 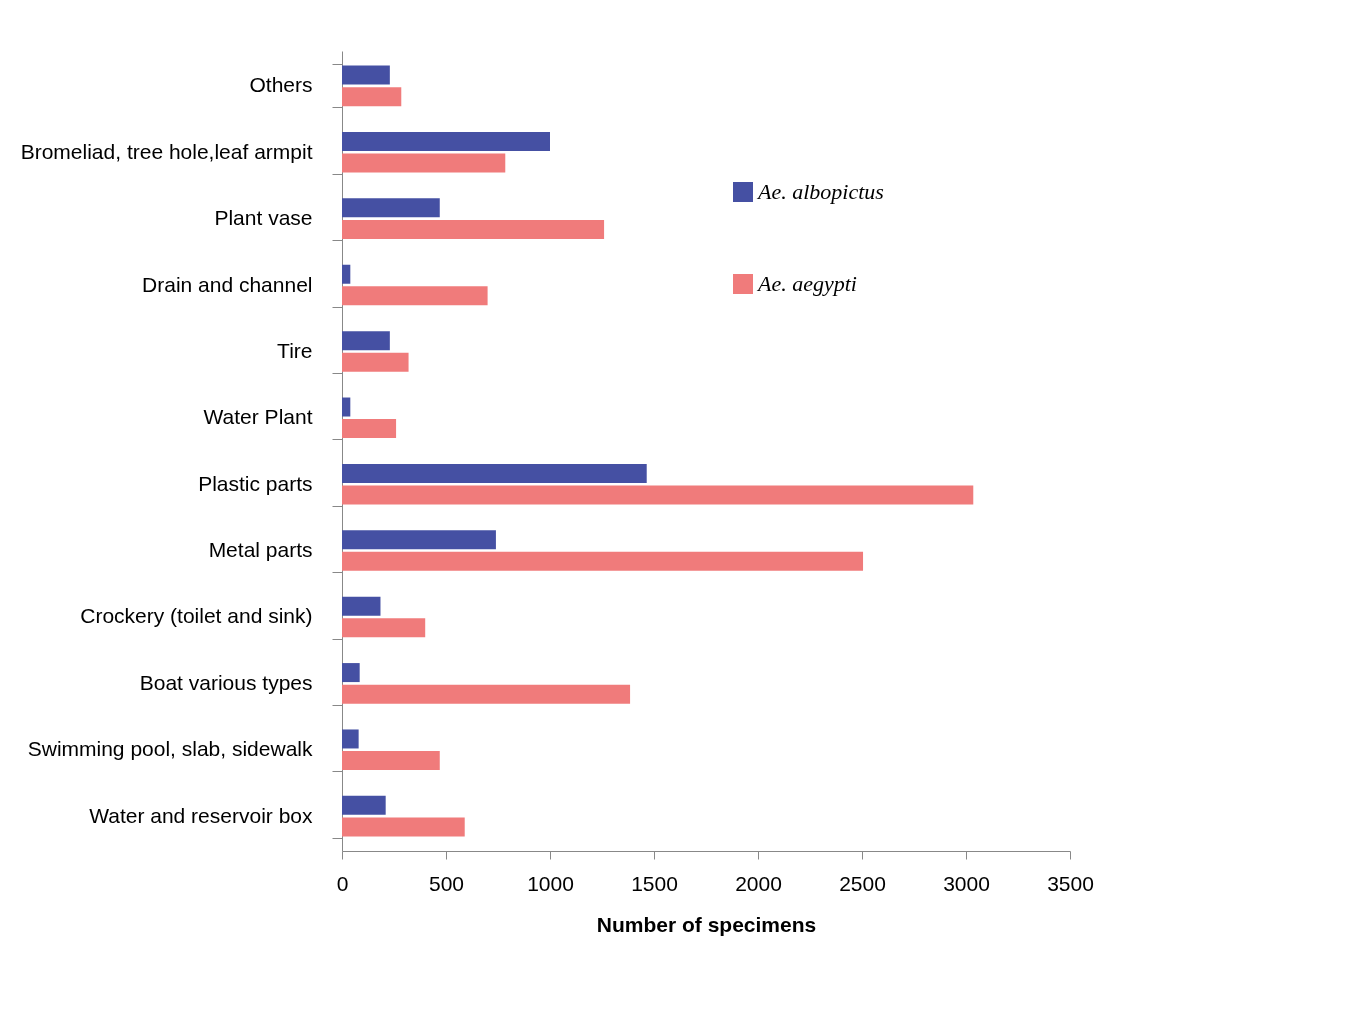 What do you see at coordinates (758, 883) in the screenshot?
I see `x-tick-label: 2000` at bounding box center [758, 883].